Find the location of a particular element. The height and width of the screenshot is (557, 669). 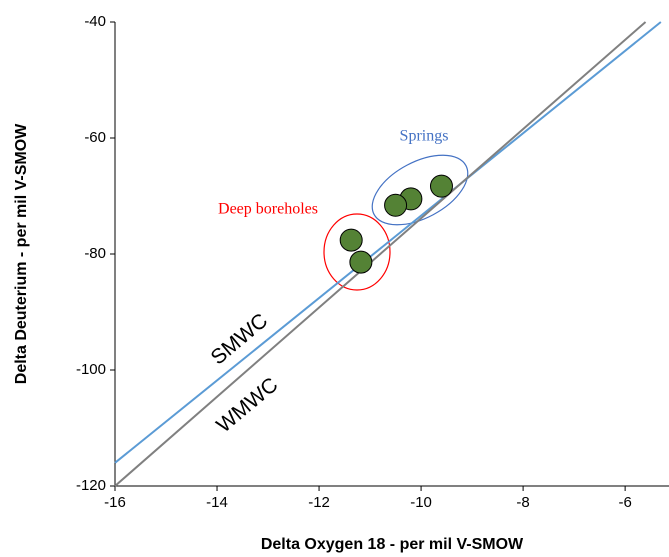

x-tick-label: -16 is located at coordinates (115, 502).